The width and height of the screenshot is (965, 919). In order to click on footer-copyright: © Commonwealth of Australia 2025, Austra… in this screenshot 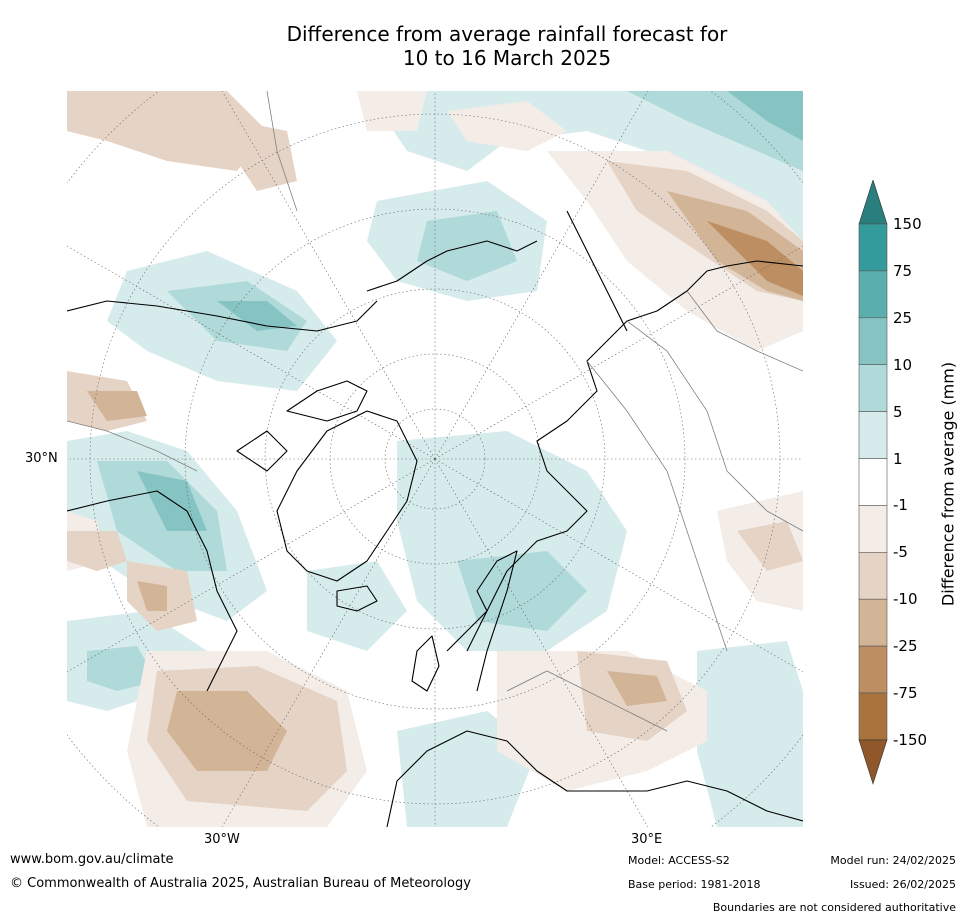, I will do `click(240, 883)`.